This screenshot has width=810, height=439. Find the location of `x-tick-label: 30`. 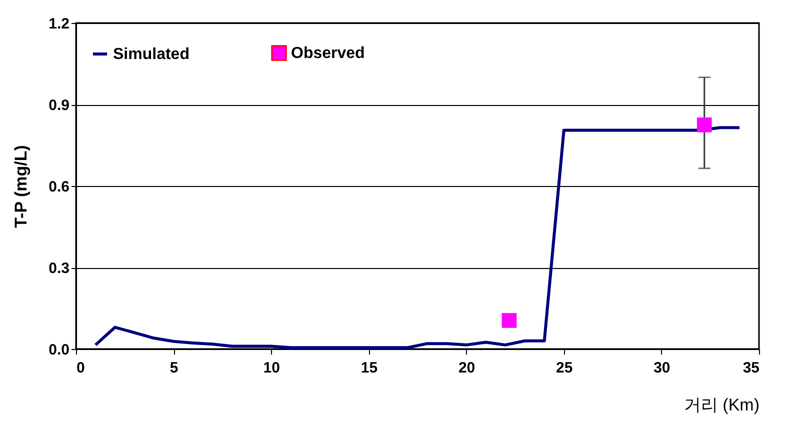

x-tick-label: 30 is located at coordinates (662, 368).